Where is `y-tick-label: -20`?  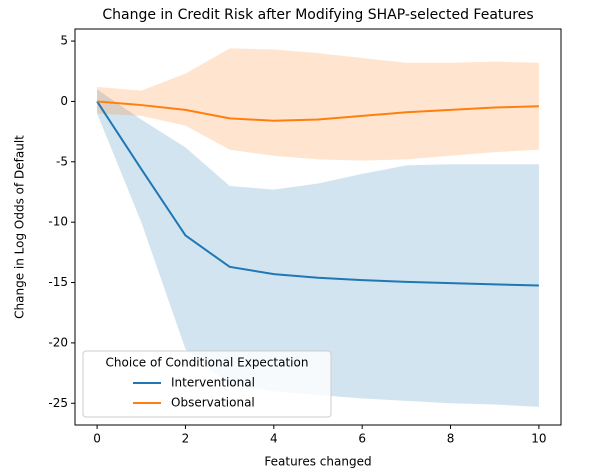 y-tick-label: -20 is located at coordinates (58, 342).